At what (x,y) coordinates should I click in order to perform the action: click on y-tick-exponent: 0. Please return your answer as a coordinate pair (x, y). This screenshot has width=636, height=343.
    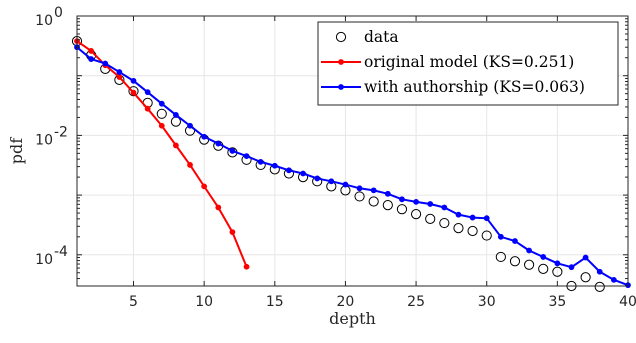
    Looking at the image, I should click on (58, 13).